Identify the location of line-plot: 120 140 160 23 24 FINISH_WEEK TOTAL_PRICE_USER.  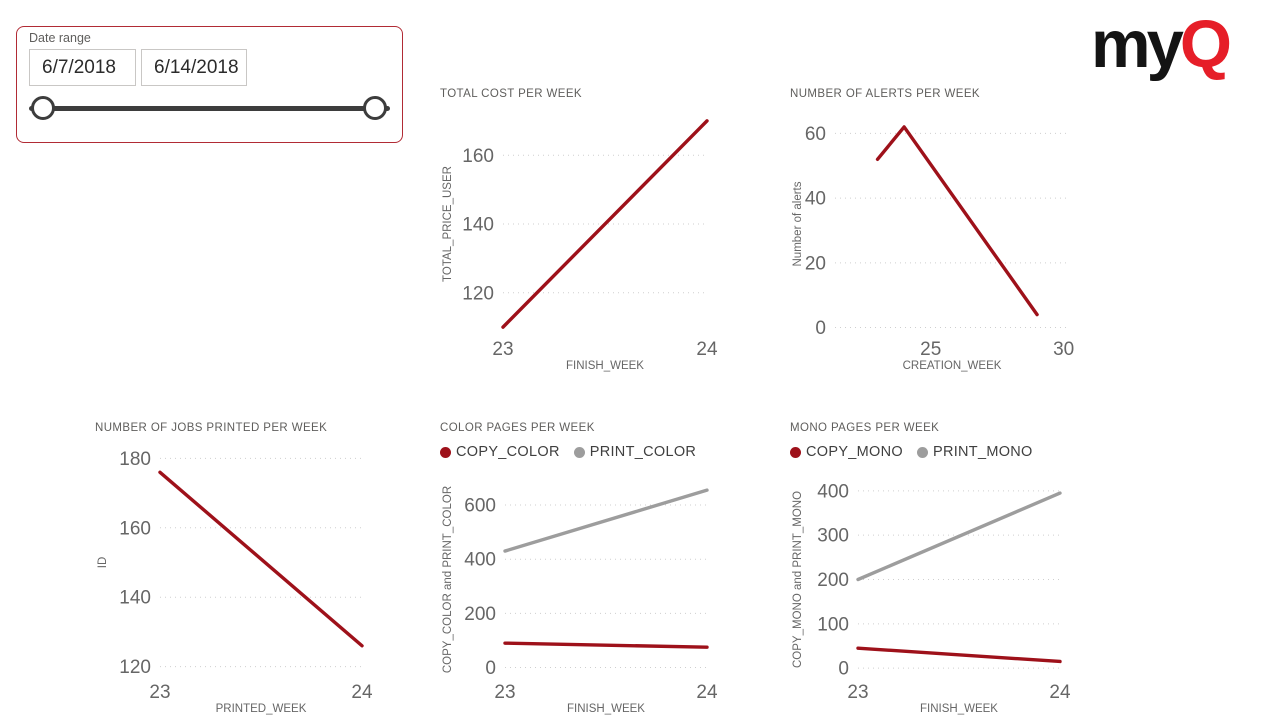
(582, 239).